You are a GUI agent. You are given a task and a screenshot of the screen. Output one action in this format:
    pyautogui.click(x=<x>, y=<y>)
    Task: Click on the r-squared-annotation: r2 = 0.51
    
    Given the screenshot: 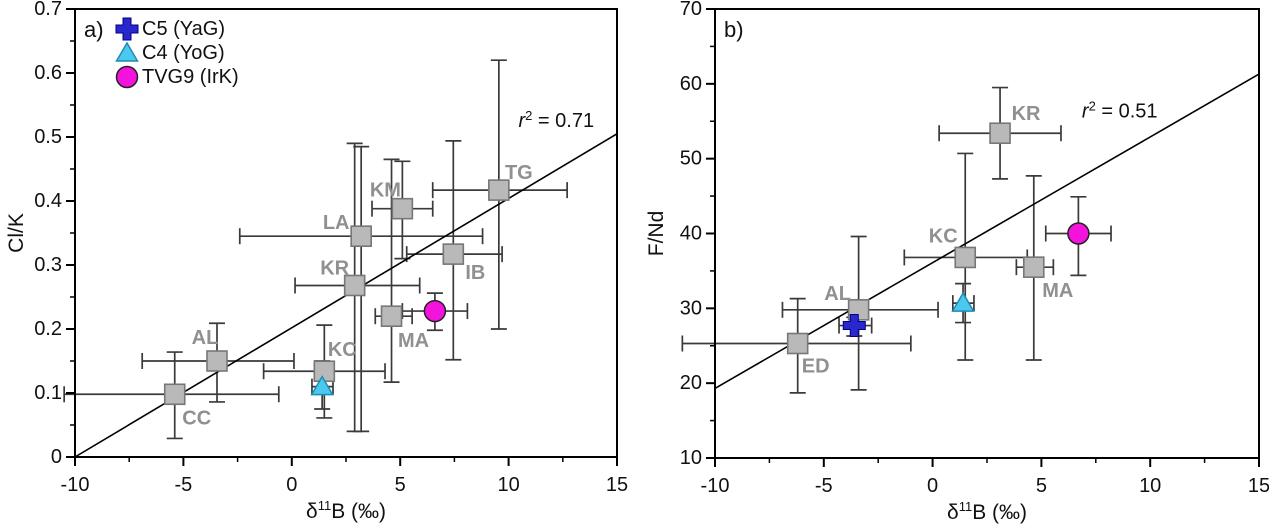 What is the action you would take?
    pyautogui.click(x=1120, y=111)
    